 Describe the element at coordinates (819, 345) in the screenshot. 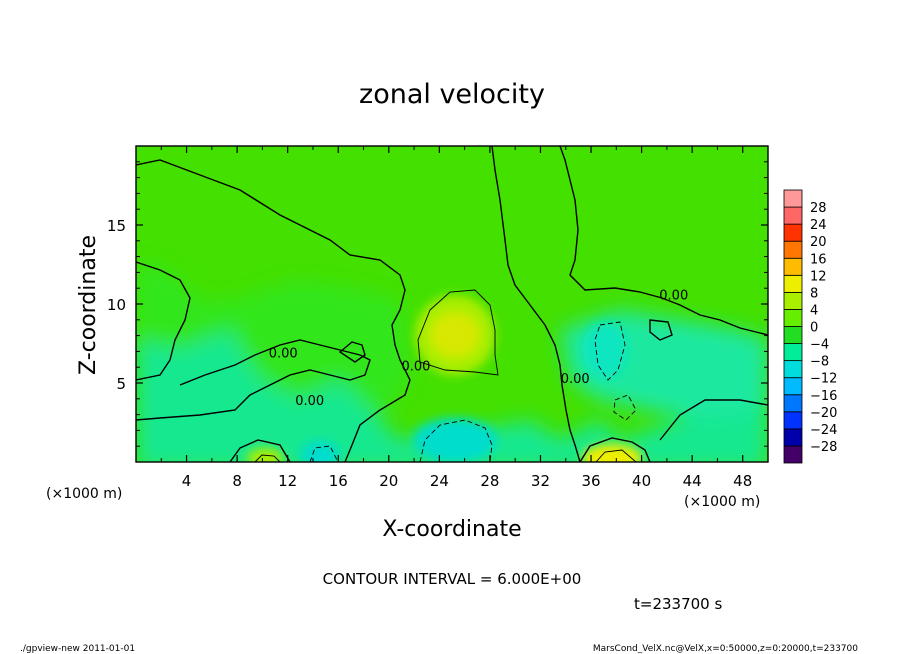

I see `colorbar-label-6: −4` at that location.